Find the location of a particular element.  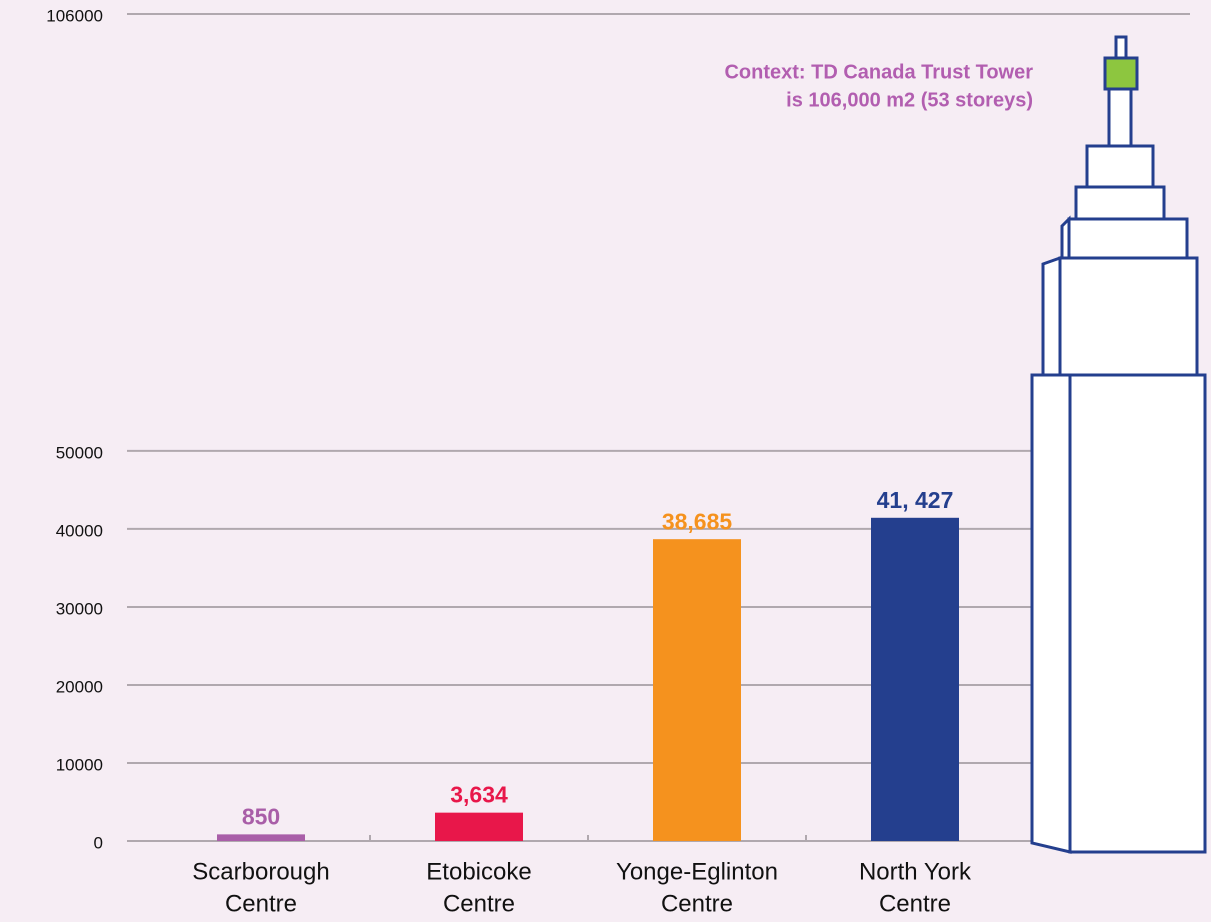

y-tick-label: 30000 is located at coordinates (79, 608).